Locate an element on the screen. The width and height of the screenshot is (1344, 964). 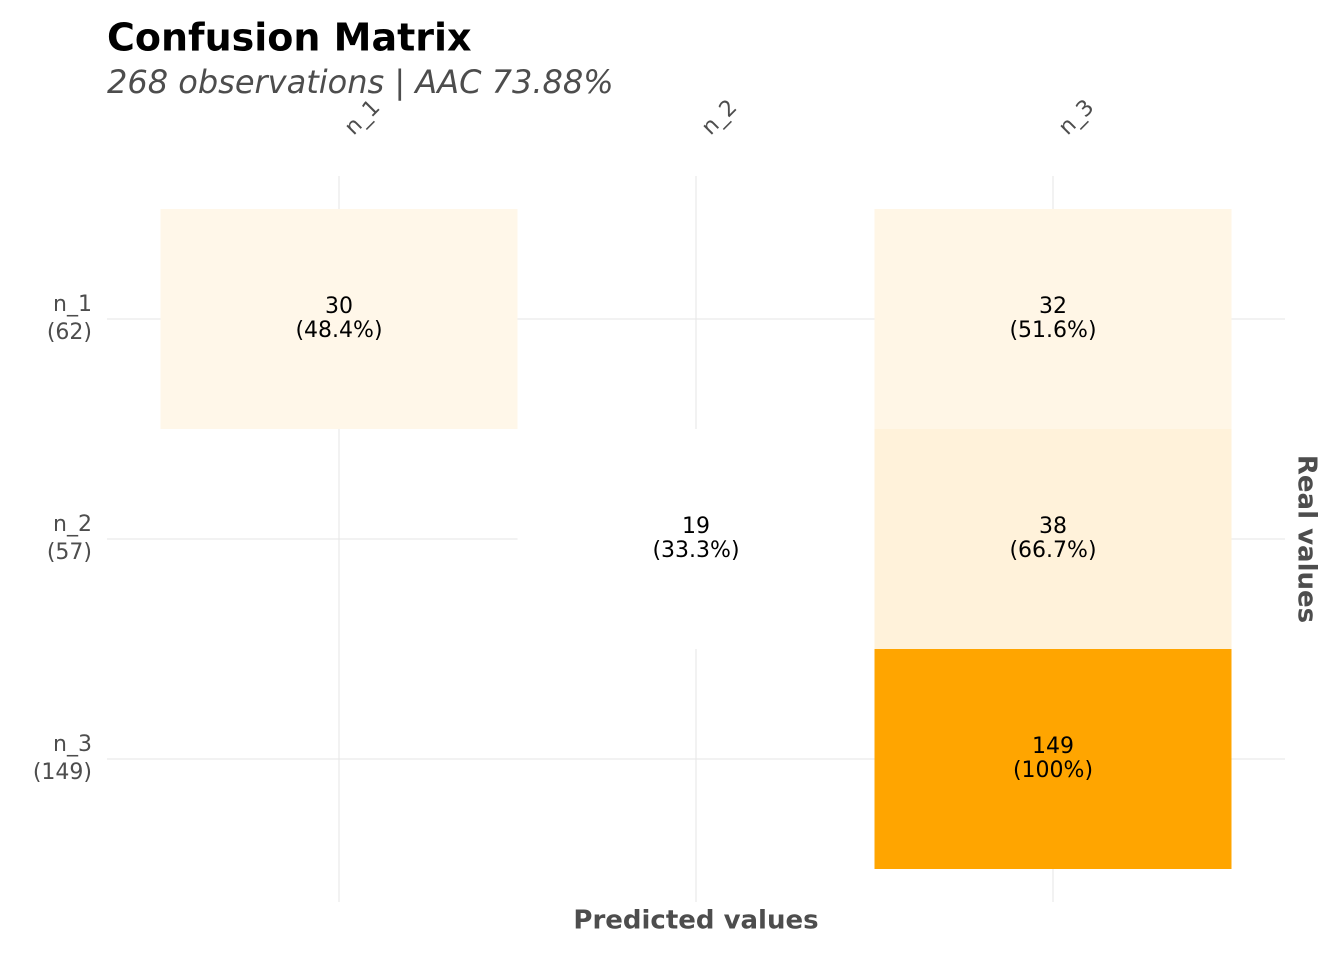
cell-count: 19 is located at coordinates (696, 526).